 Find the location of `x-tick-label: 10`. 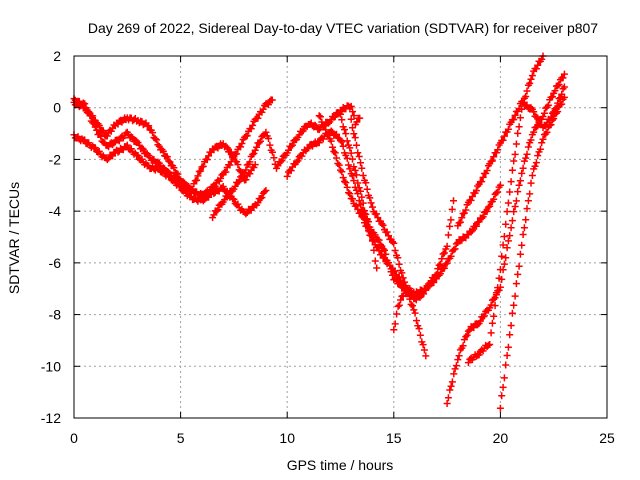

x-tick-label: 10 is located at coordinates (287, 438).